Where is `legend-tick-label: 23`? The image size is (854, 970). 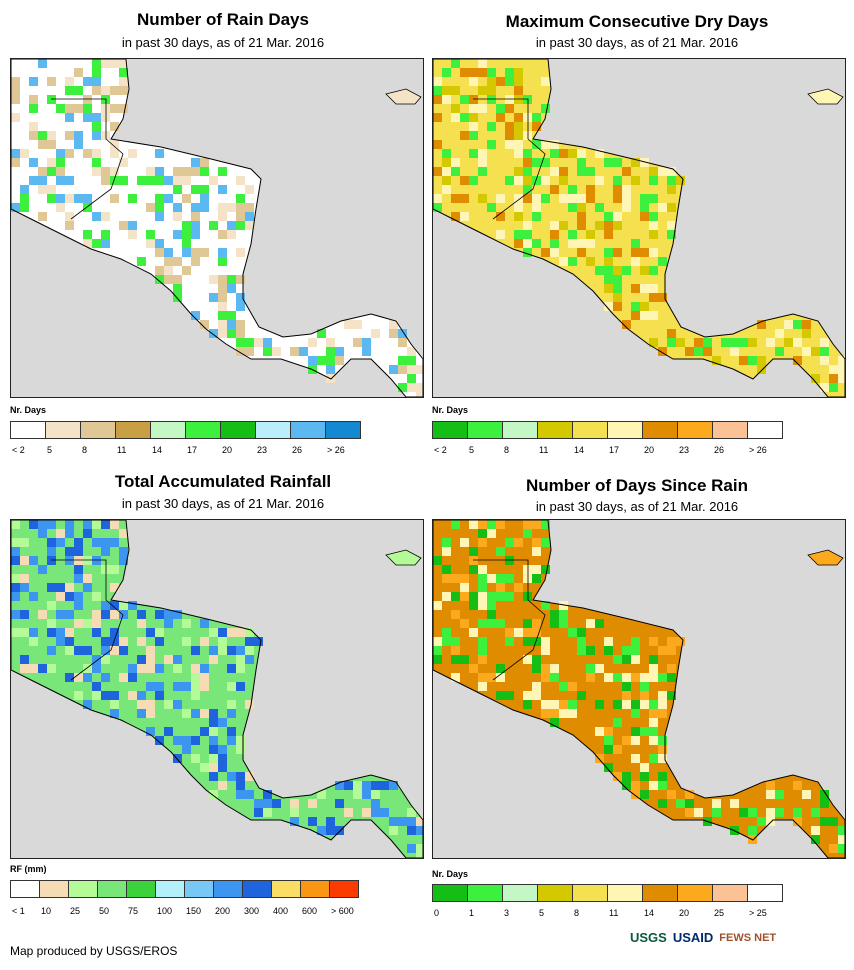 legend-tick-label: 23 is located at coordinates (262, 450).